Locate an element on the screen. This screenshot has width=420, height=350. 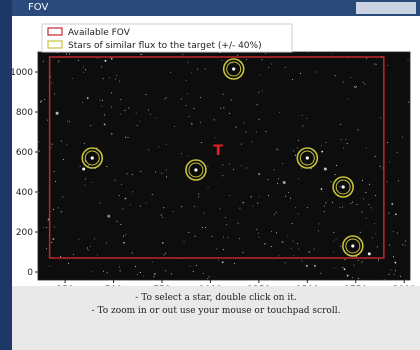
legend-box is located at coordinates (167, 38).